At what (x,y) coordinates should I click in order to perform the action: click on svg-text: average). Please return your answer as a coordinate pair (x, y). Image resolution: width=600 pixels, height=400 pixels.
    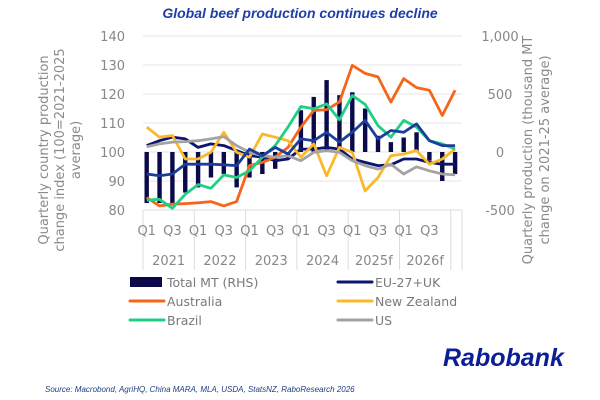
    Looking at the image, I should click on (76, 150).